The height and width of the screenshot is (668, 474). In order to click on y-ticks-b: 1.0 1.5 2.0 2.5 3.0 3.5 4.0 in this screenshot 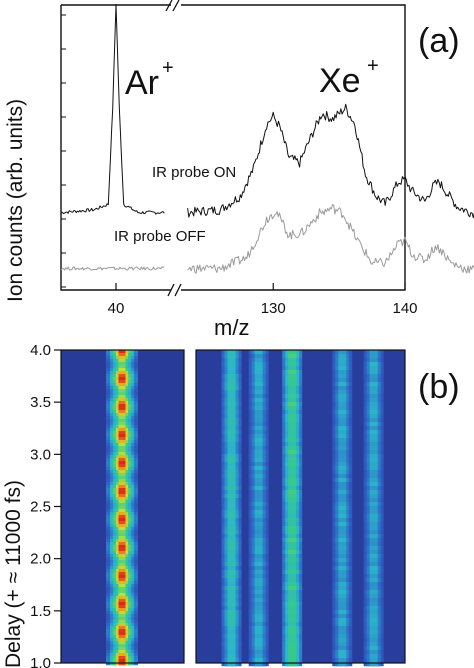, I will do `click(45, 505)`.